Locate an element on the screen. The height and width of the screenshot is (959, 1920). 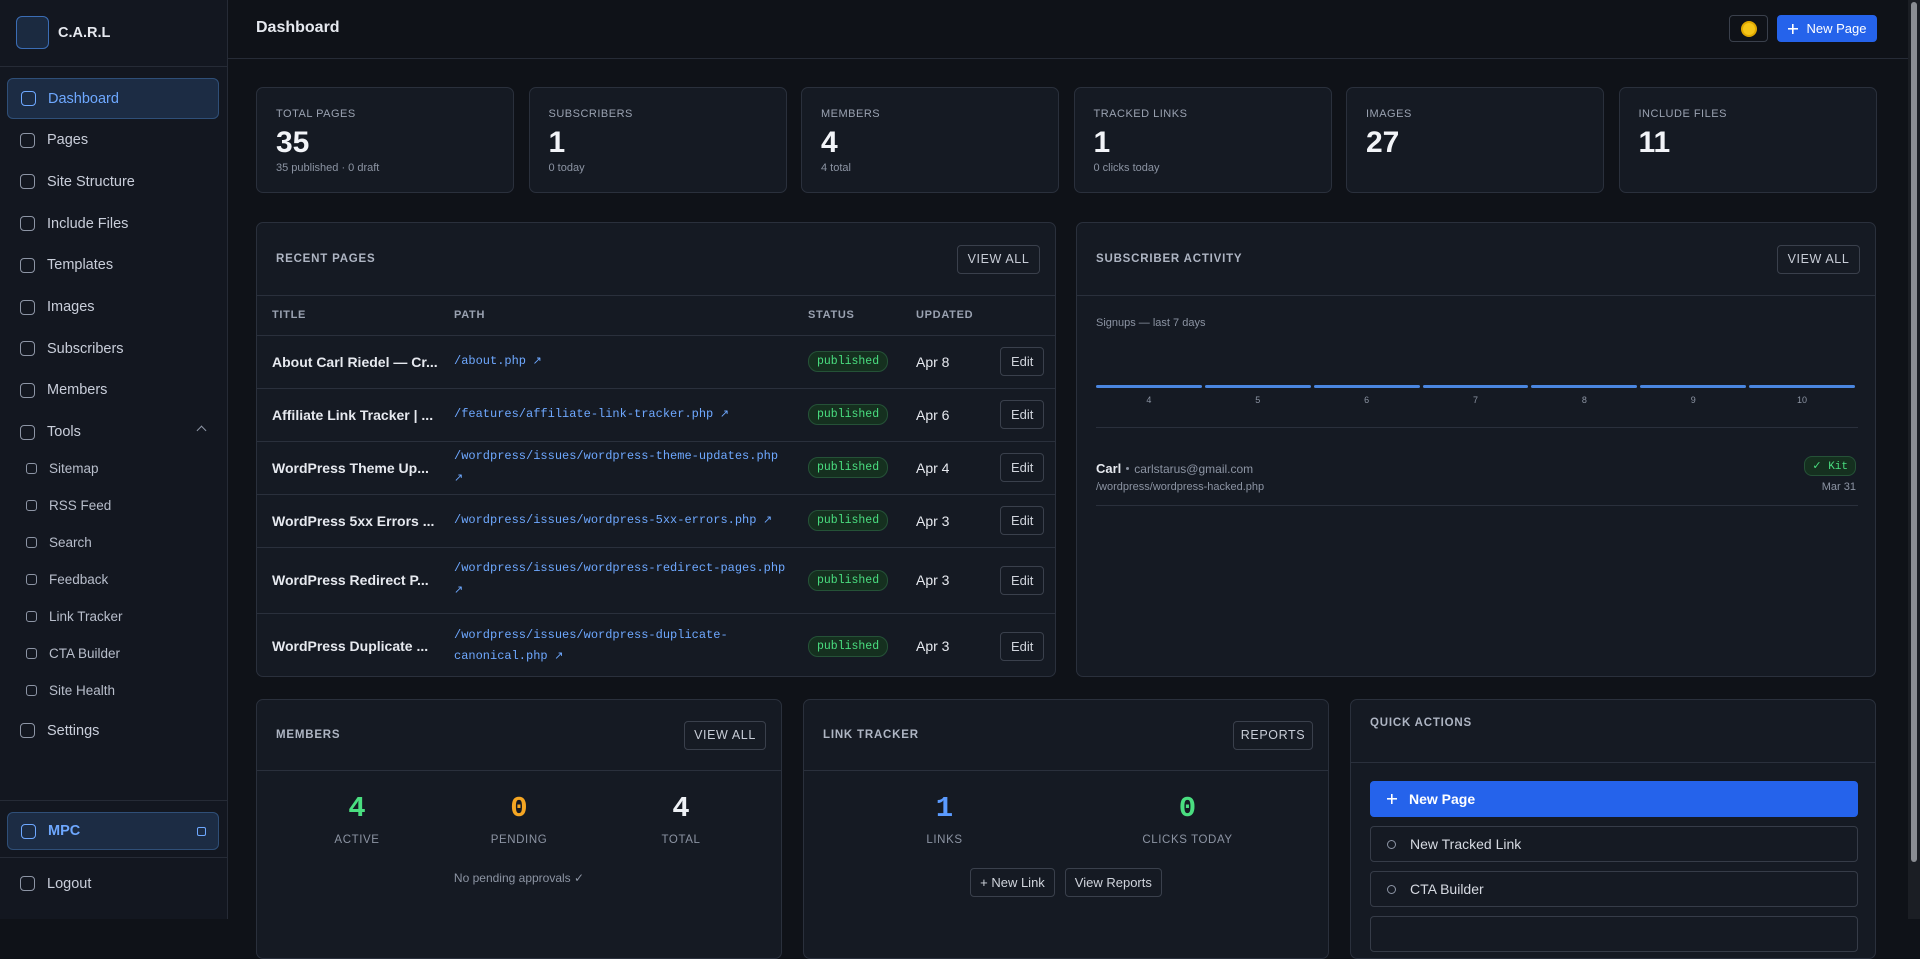
quick-action is located at coordinates (1614, 934).